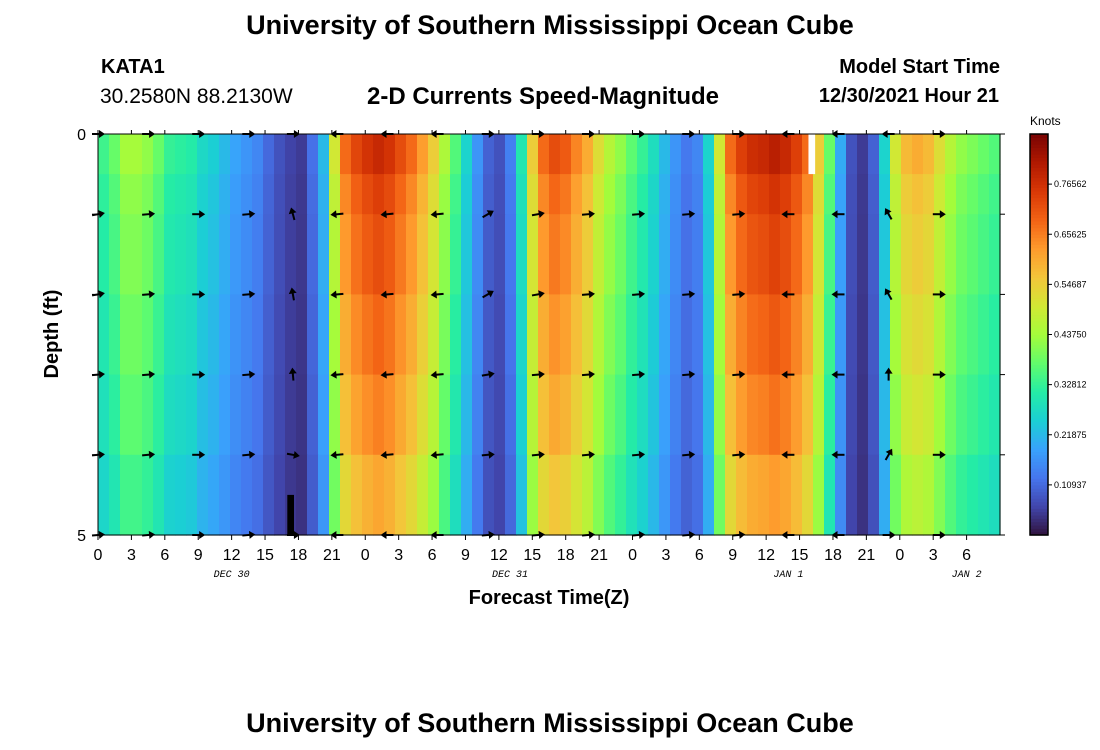 The height and width of the screenshot is (750, 1100). Describe the element at coordinates (365, 555) in the screenshot. I see `x-tick-label: 0` at that location.